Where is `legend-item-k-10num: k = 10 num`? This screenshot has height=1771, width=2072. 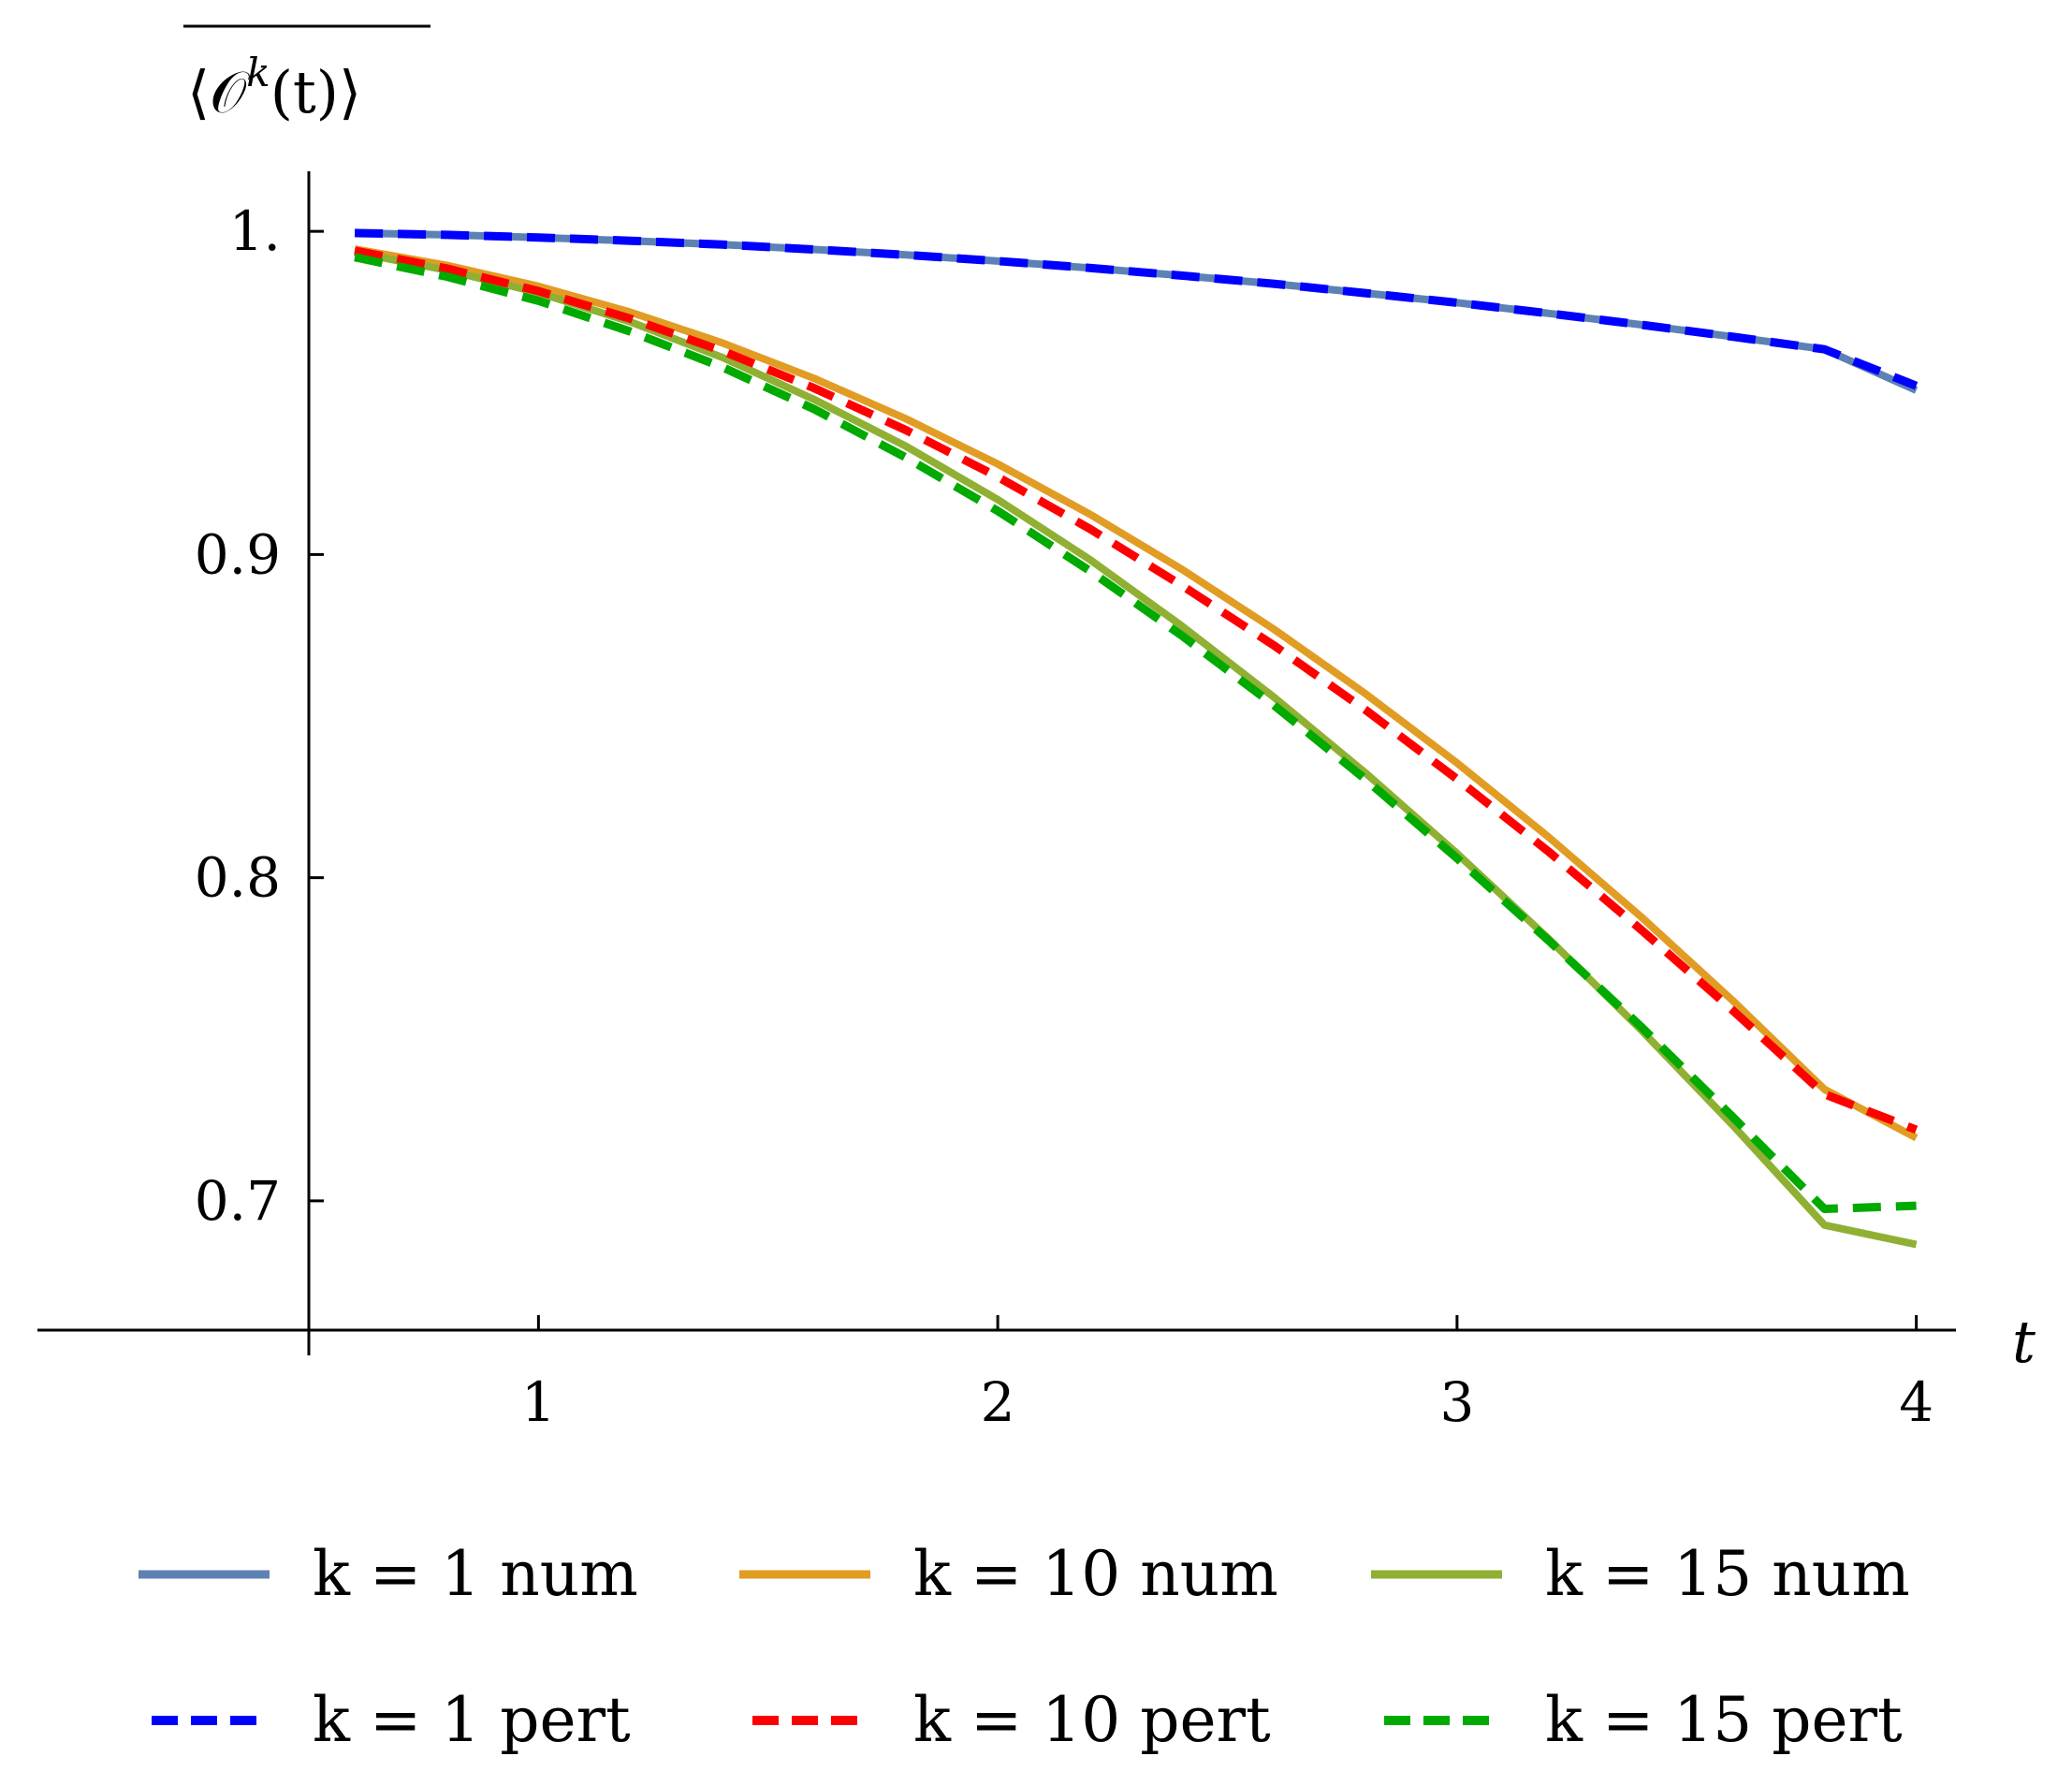 legend-item-k-10num: k = 10 num is located at coordinates (1008, 1574).